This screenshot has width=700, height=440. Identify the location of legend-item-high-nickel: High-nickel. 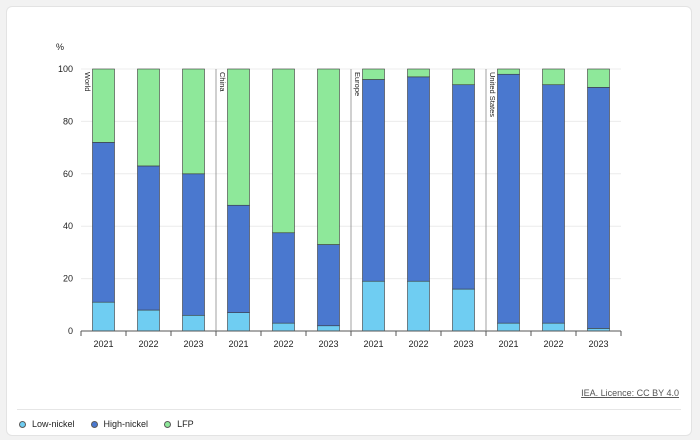
(119, 424).